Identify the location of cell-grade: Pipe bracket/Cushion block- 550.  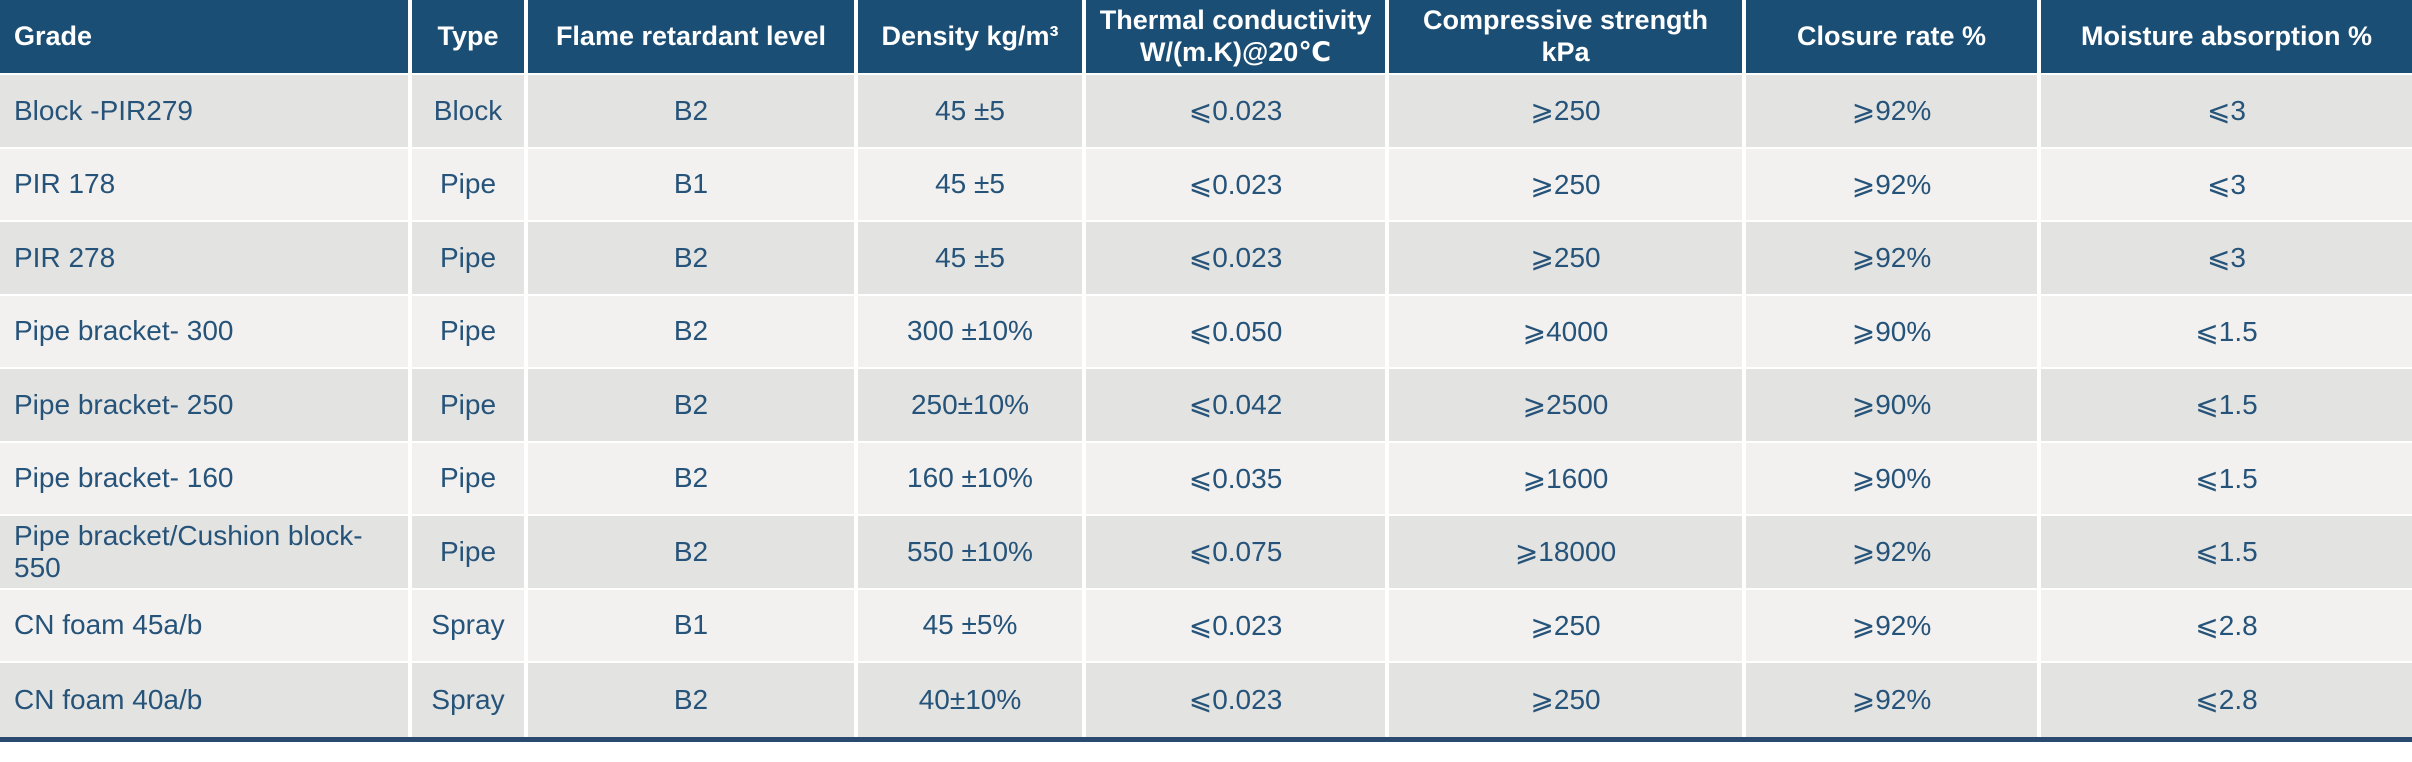
(206, 553).